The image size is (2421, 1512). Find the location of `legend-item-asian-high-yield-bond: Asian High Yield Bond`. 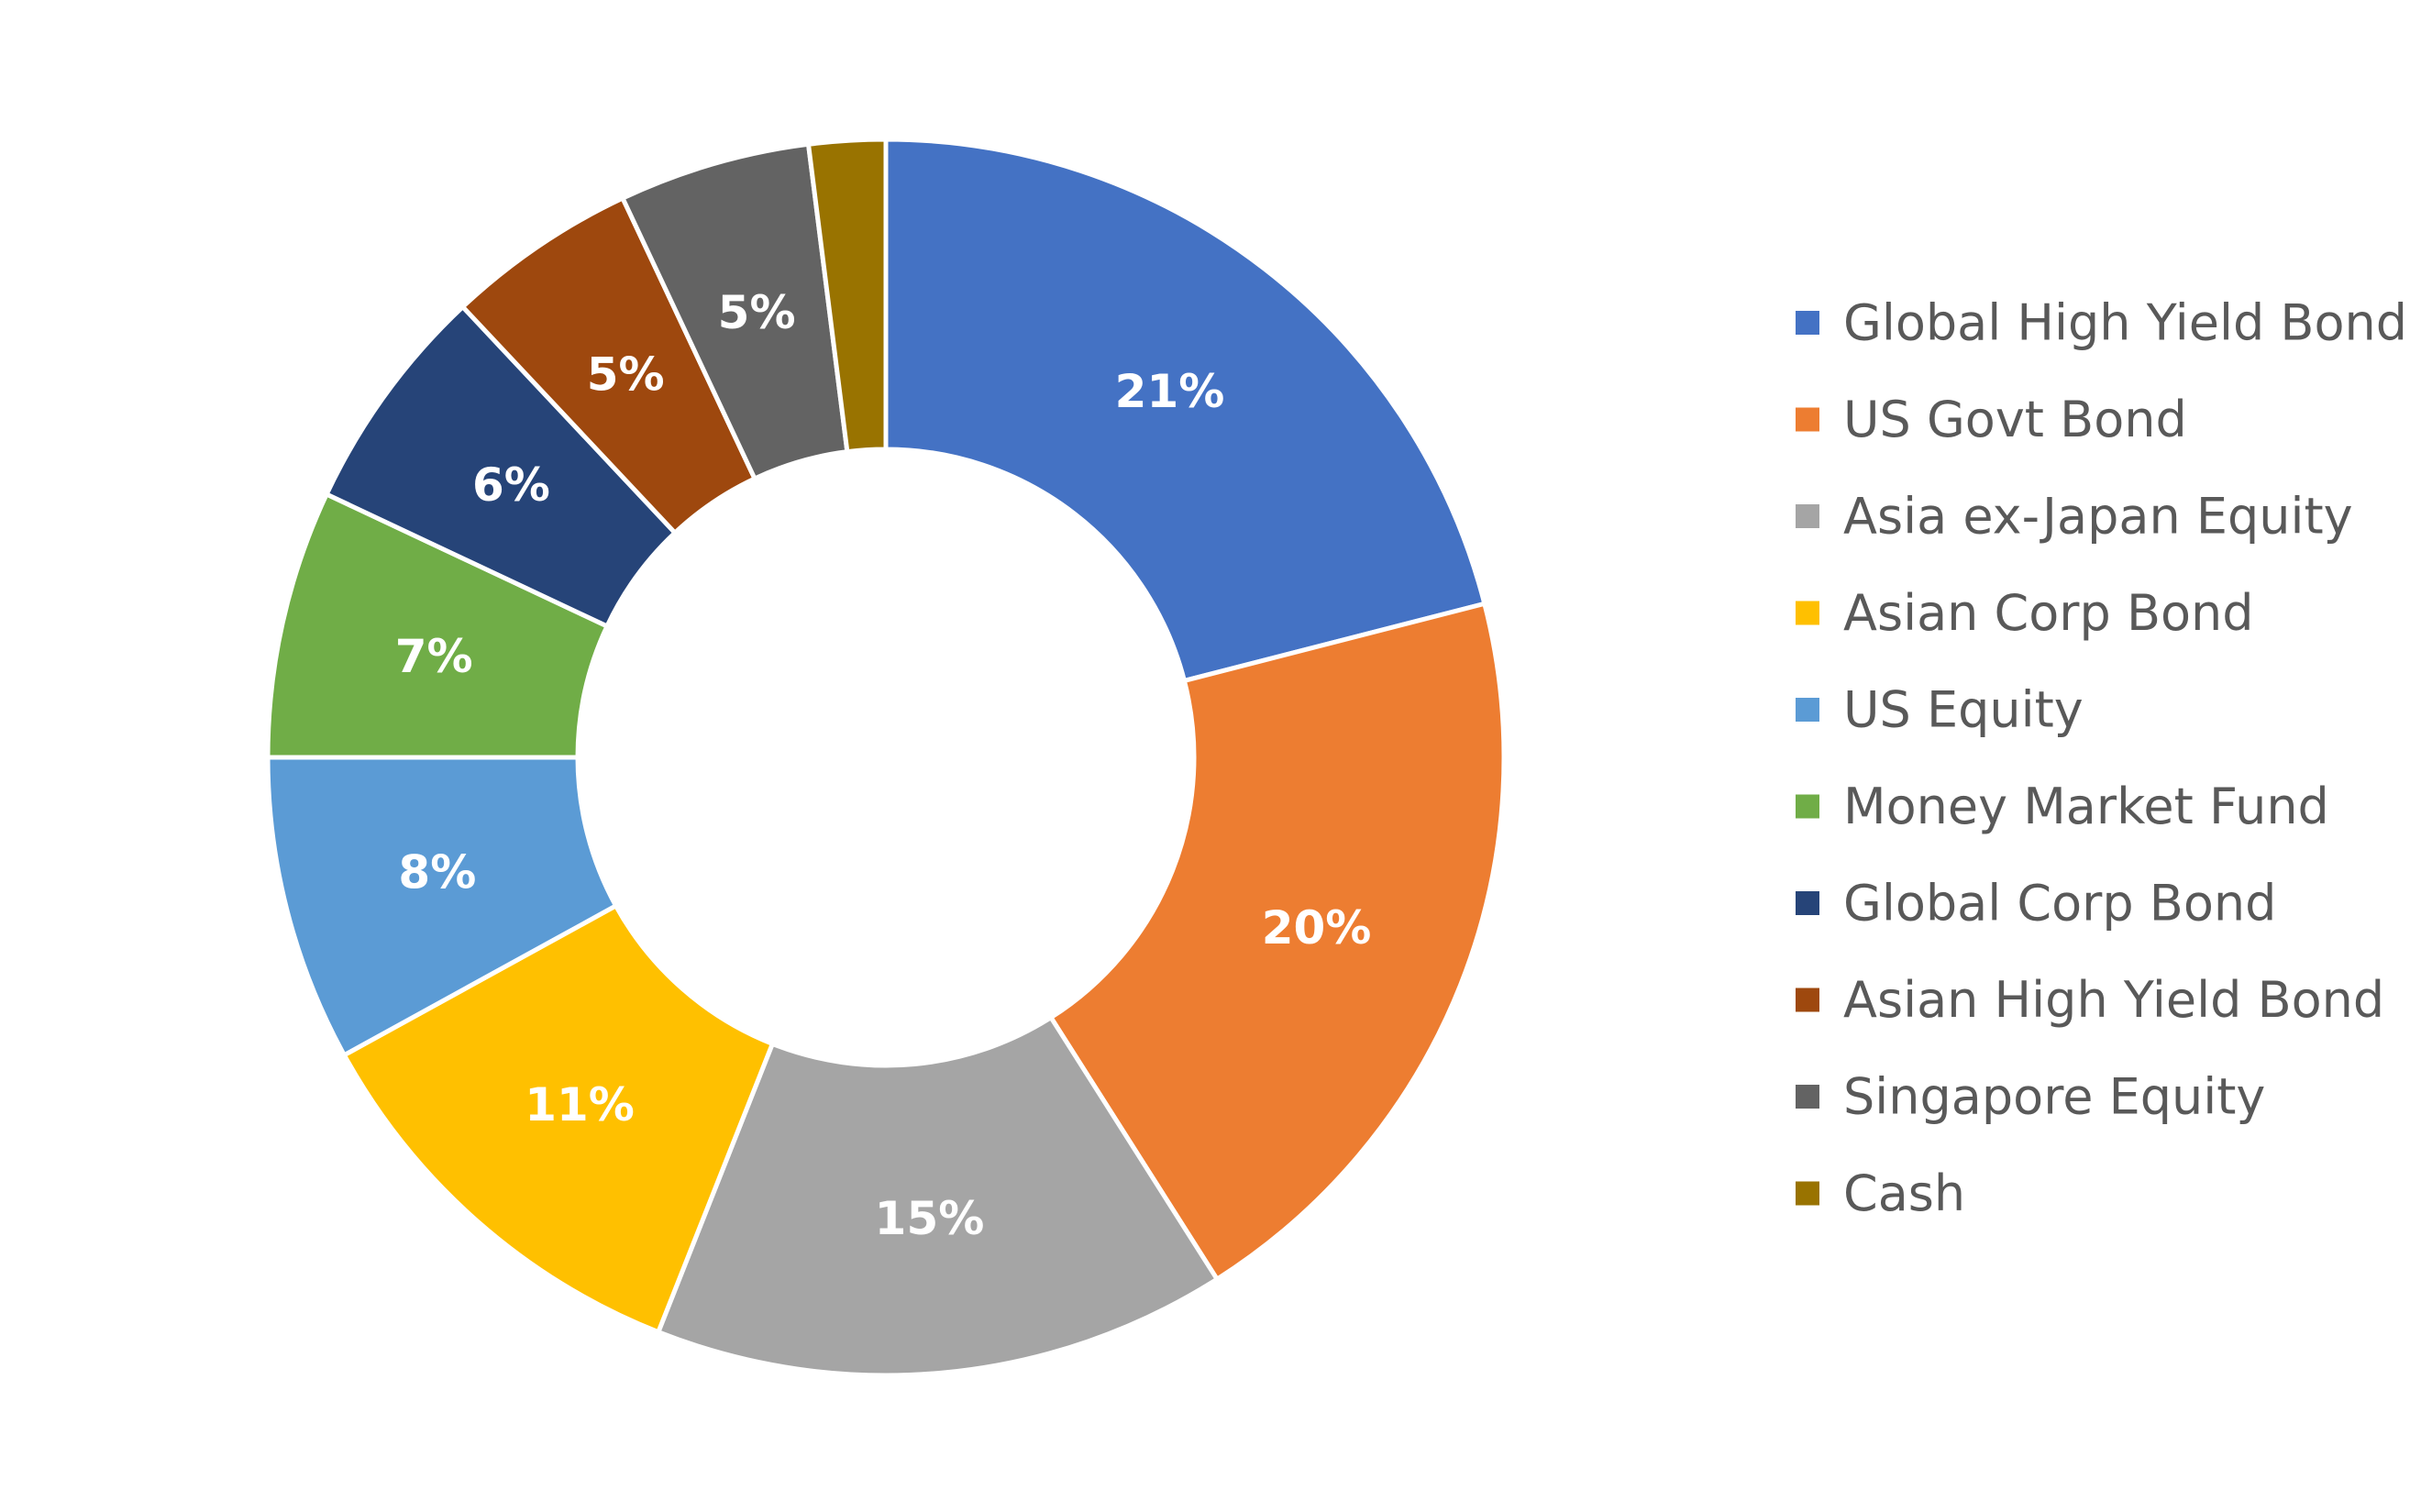

legend-item-asian-high-yield-bond: Asian High Yield Bond is located at coordinates (2090, 1000).